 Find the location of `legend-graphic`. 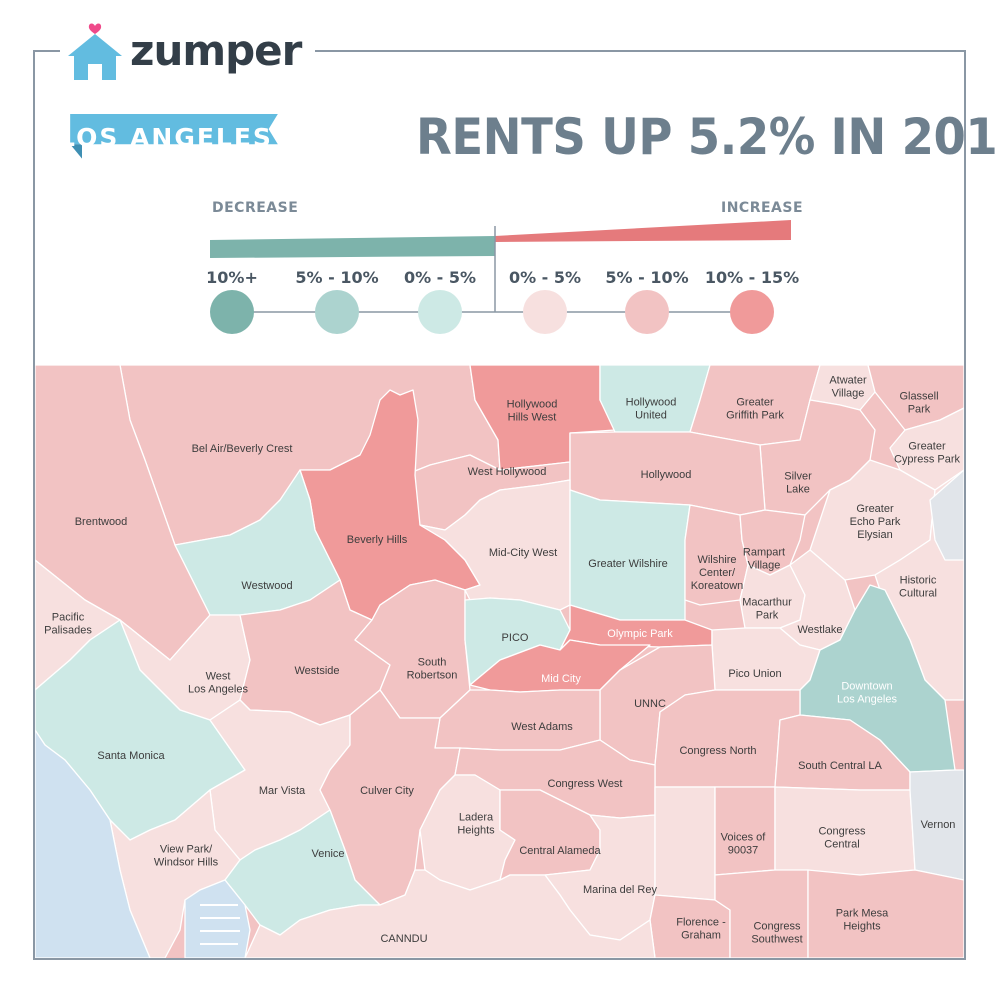

legend-graphic is located at coordinates (500, 277).